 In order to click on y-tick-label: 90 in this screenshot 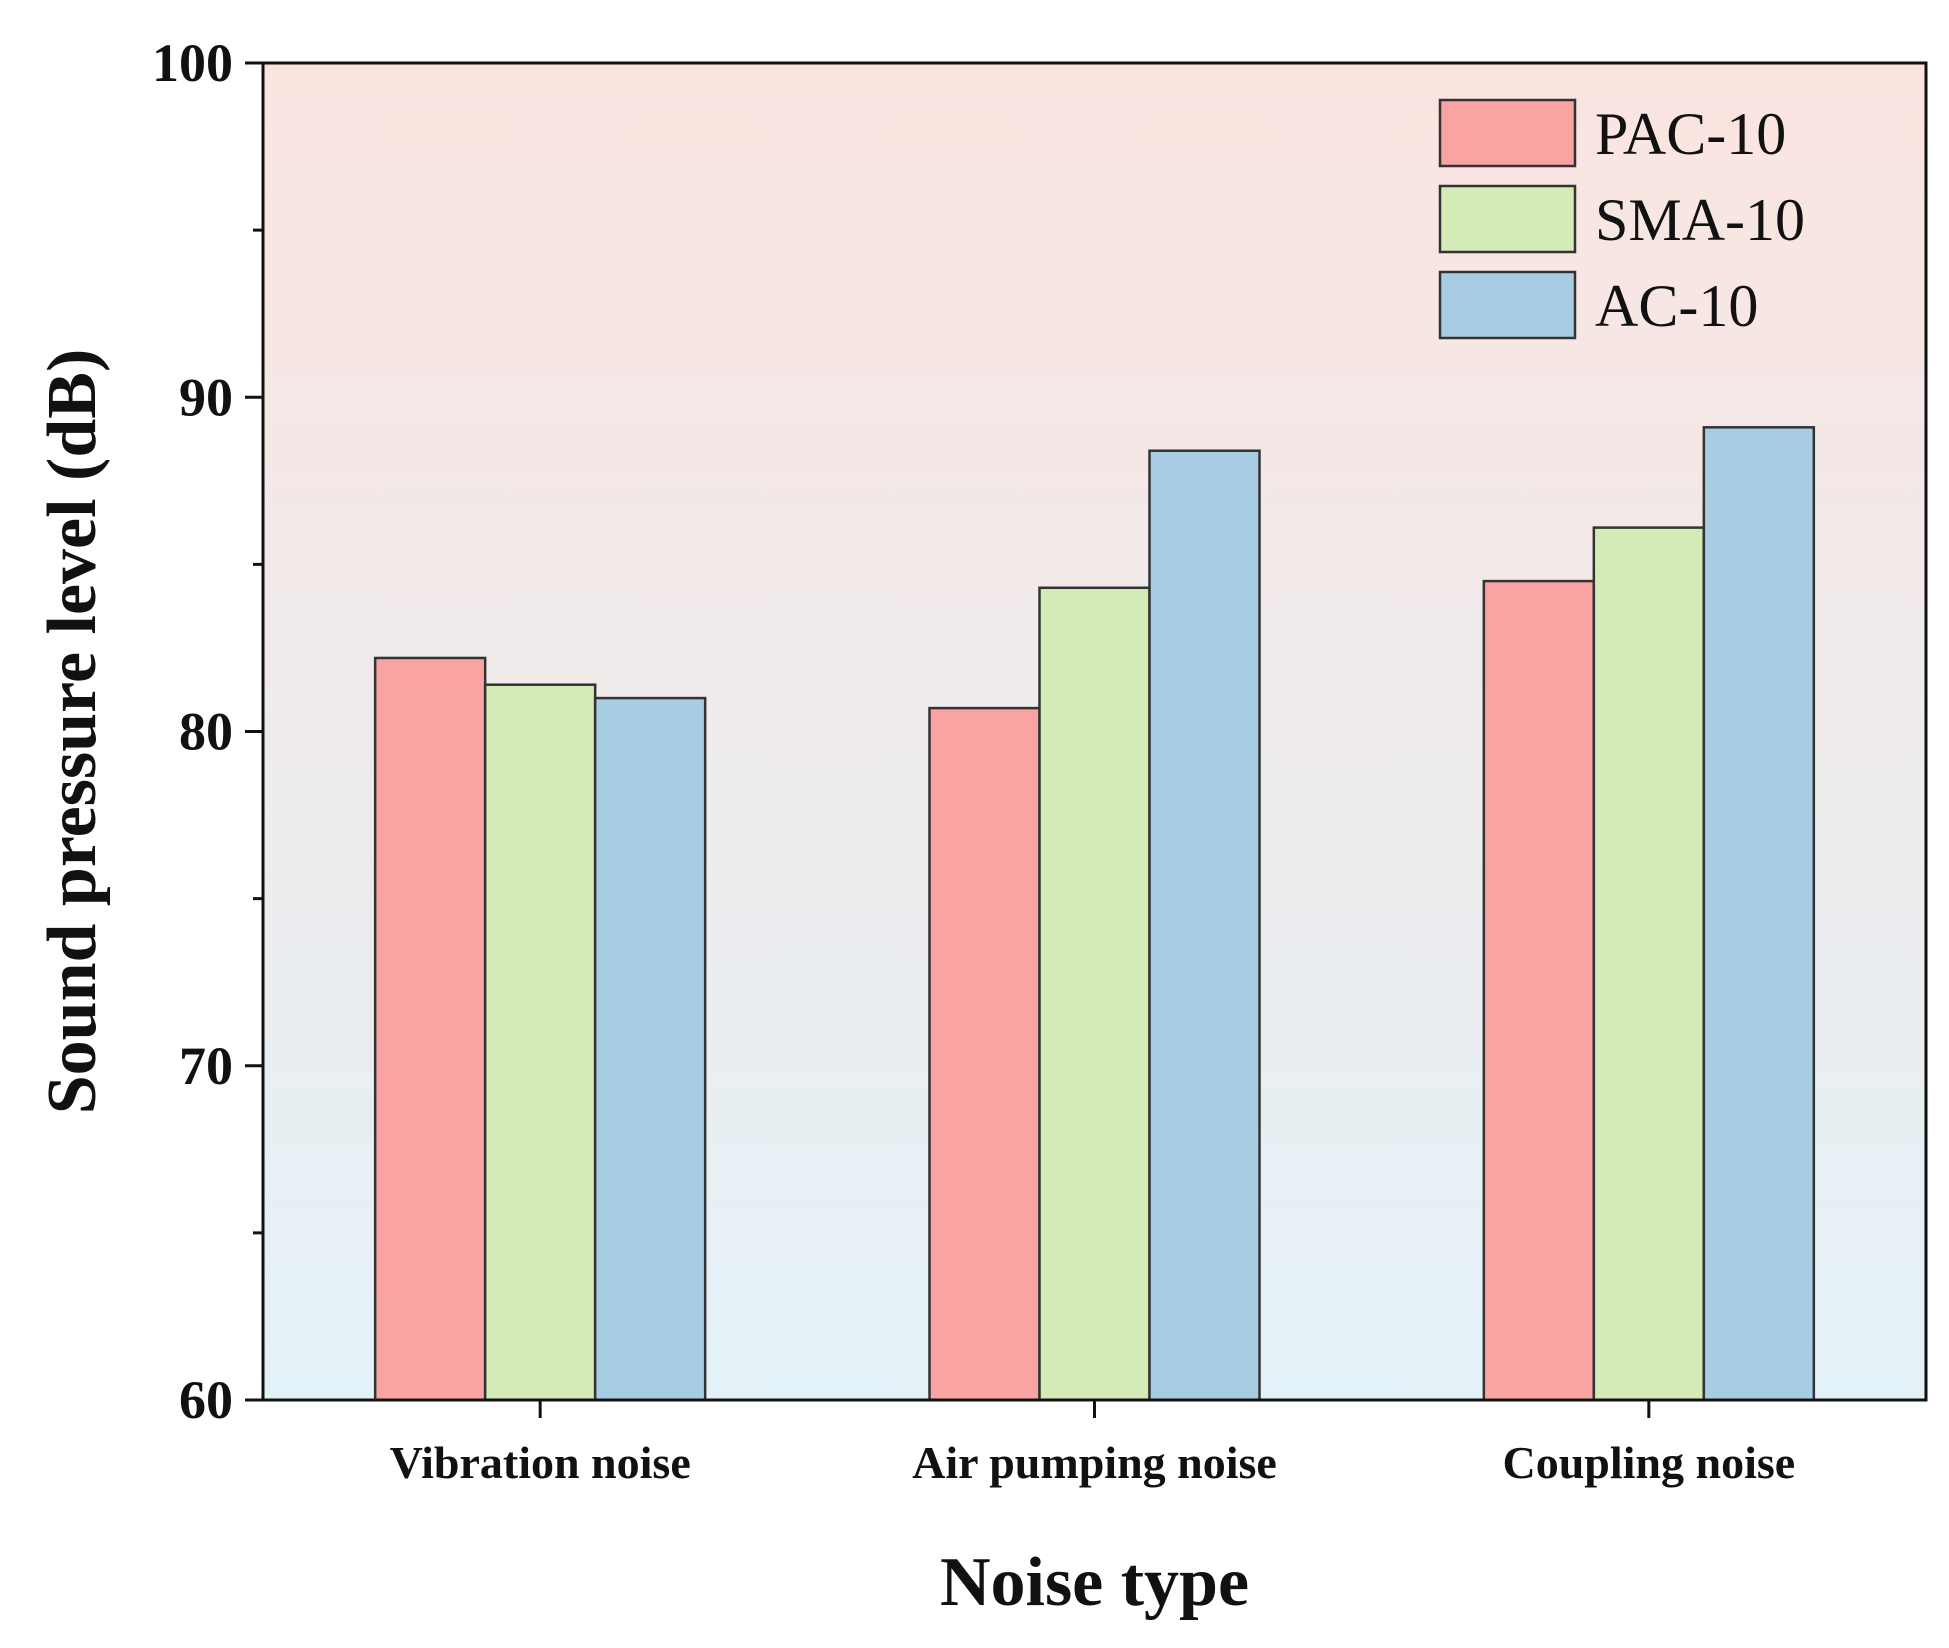, I will do `click(206, 397)`.